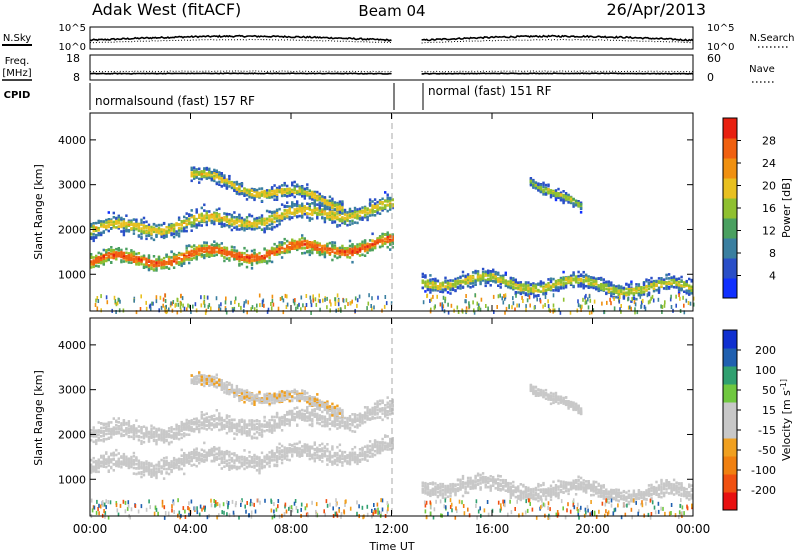 This screenshot has height=554, width=800. I want to click on freq-trace, so click(391, 73).